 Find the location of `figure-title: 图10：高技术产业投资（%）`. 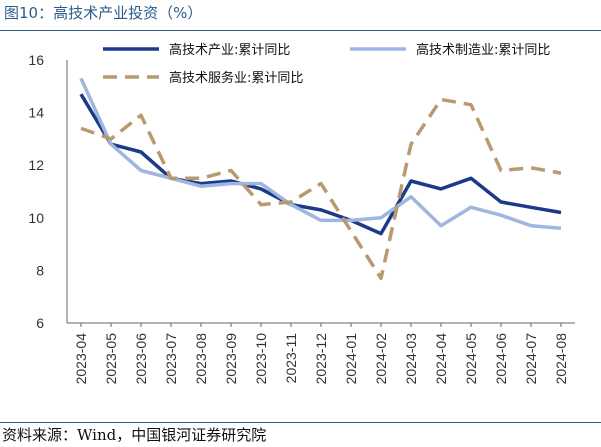

figure-title: 图10：高技术产业投资（%） is located at coordinates (103, 13).